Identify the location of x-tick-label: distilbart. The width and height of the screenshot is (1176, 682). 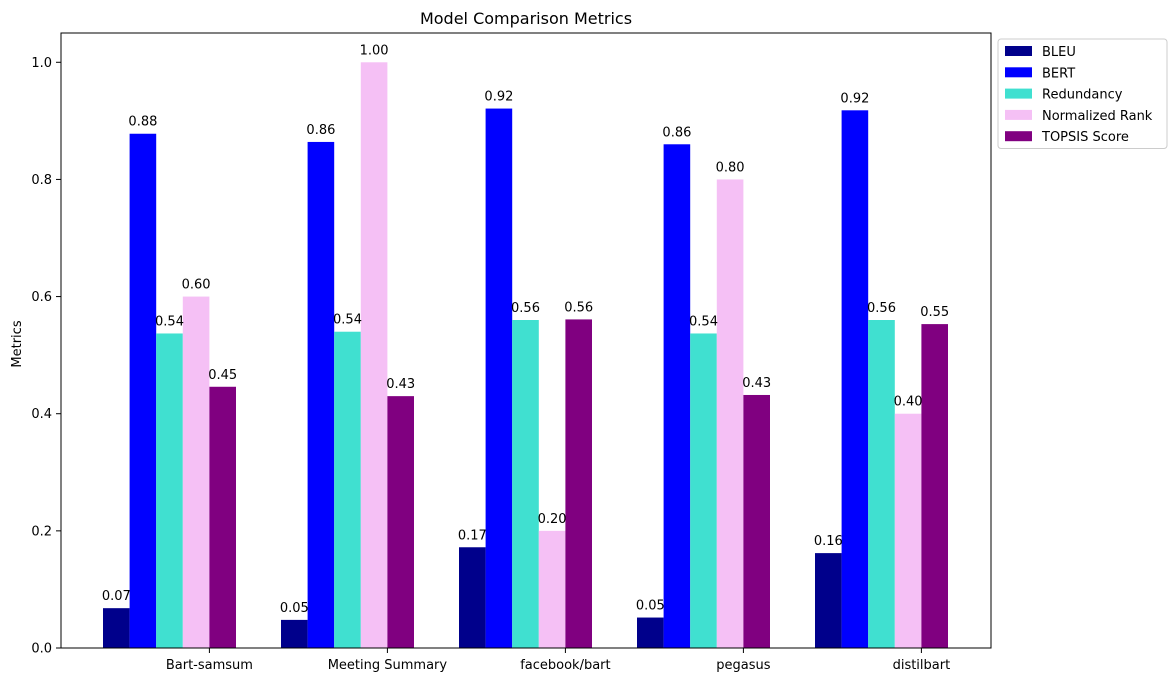
(922, 665).